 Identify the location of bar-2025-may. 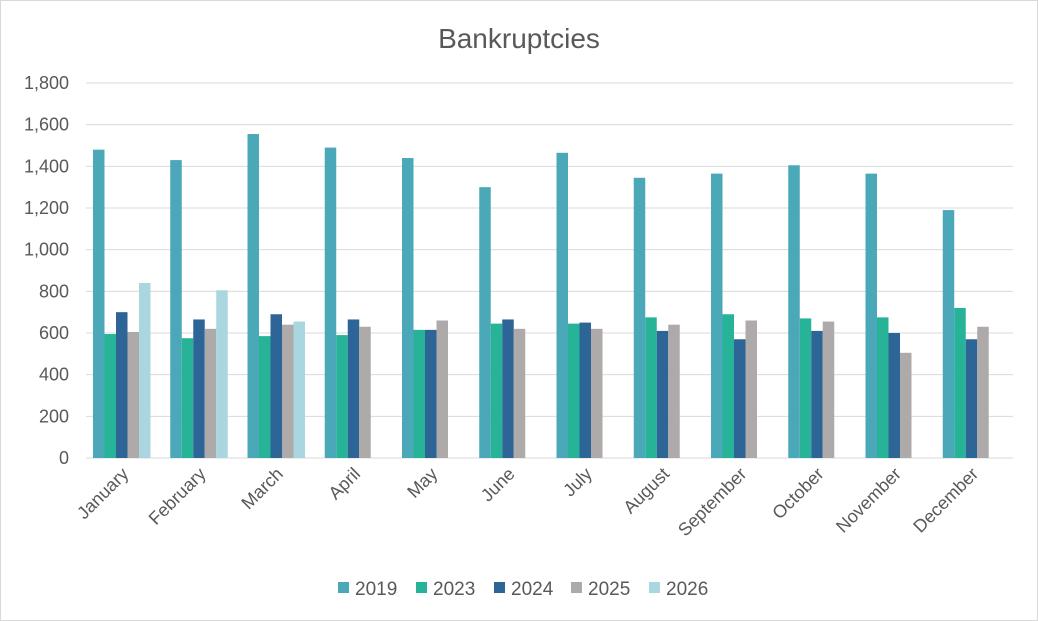
(442, 389).